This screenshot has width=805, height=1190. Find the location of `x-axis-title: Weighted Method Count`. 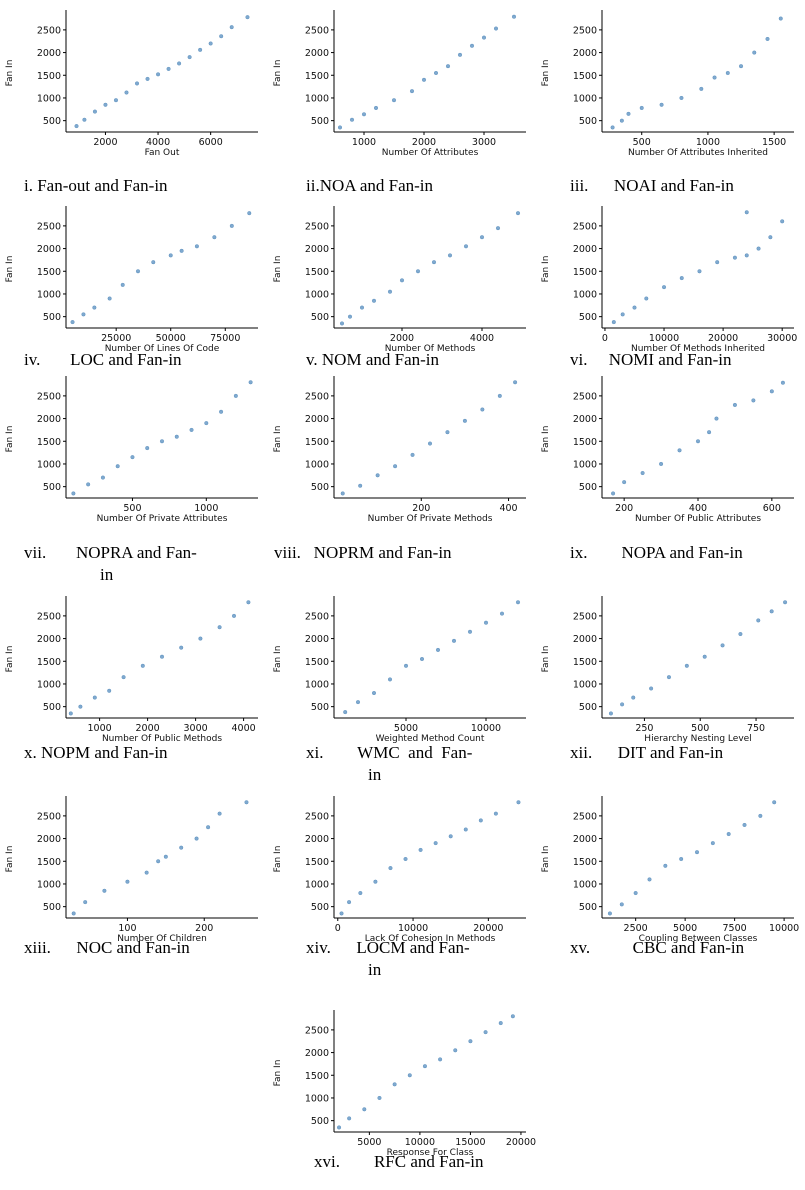

x-axis-title: Weighted Method Count is located at coordinates (430, 739).